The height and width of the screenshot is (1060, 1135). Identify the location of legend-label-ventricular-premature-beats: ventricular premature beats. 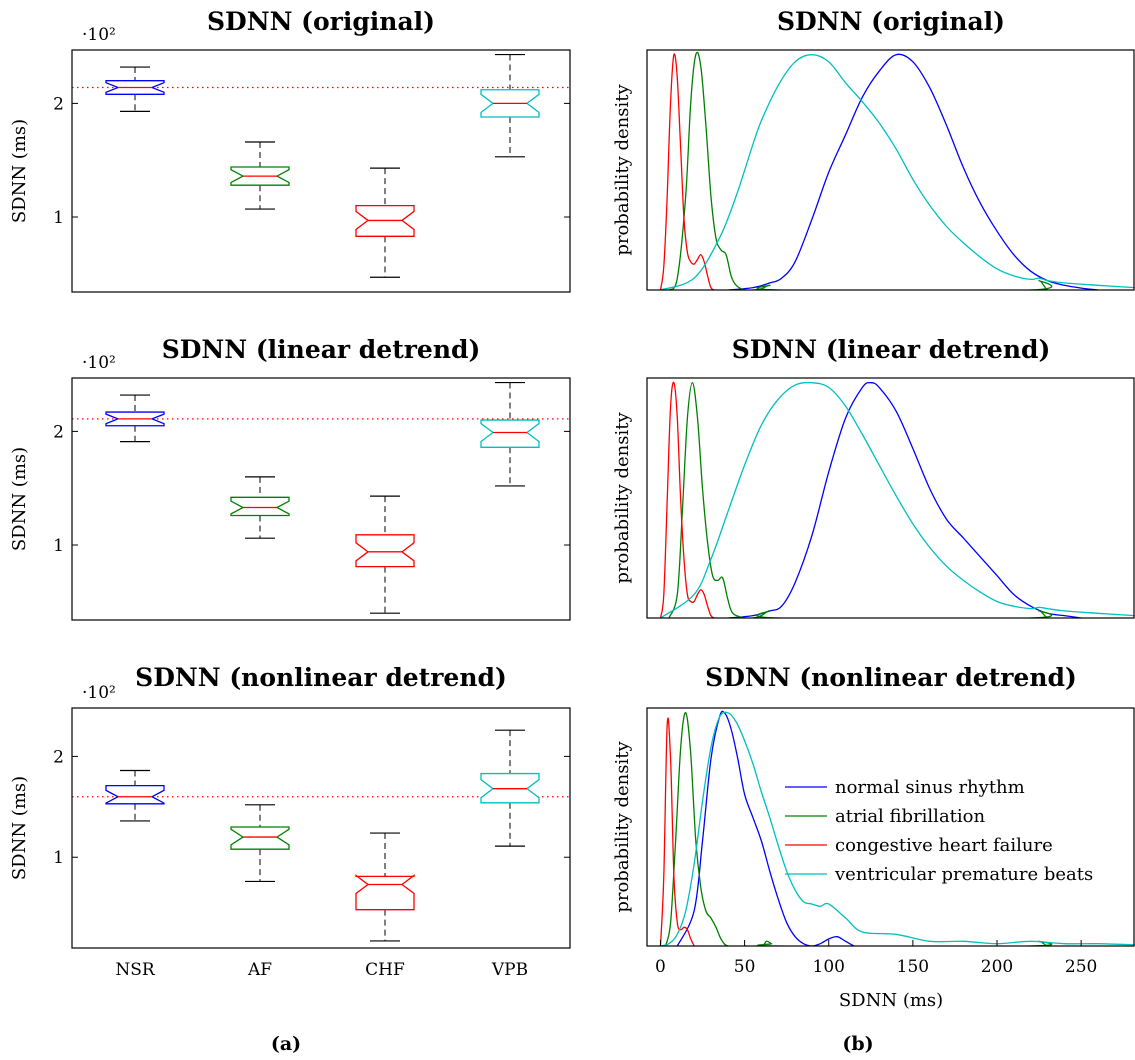
(963, 874).